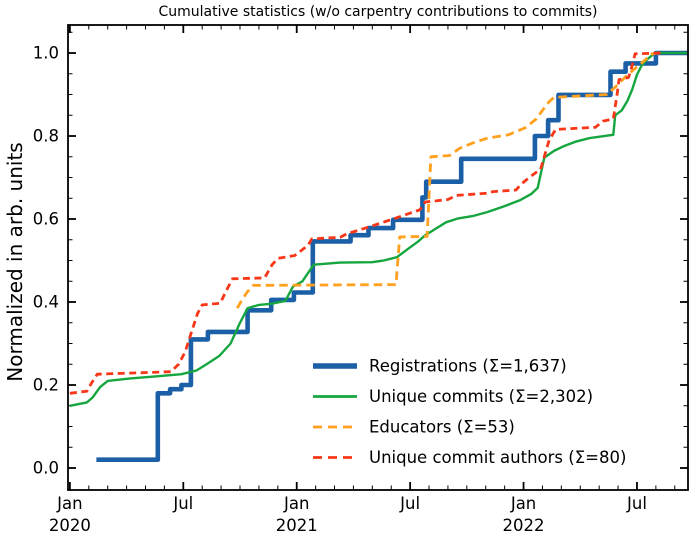  I want to click on legend-label: Unique commit authors (Σ=80), so click(497, 457).